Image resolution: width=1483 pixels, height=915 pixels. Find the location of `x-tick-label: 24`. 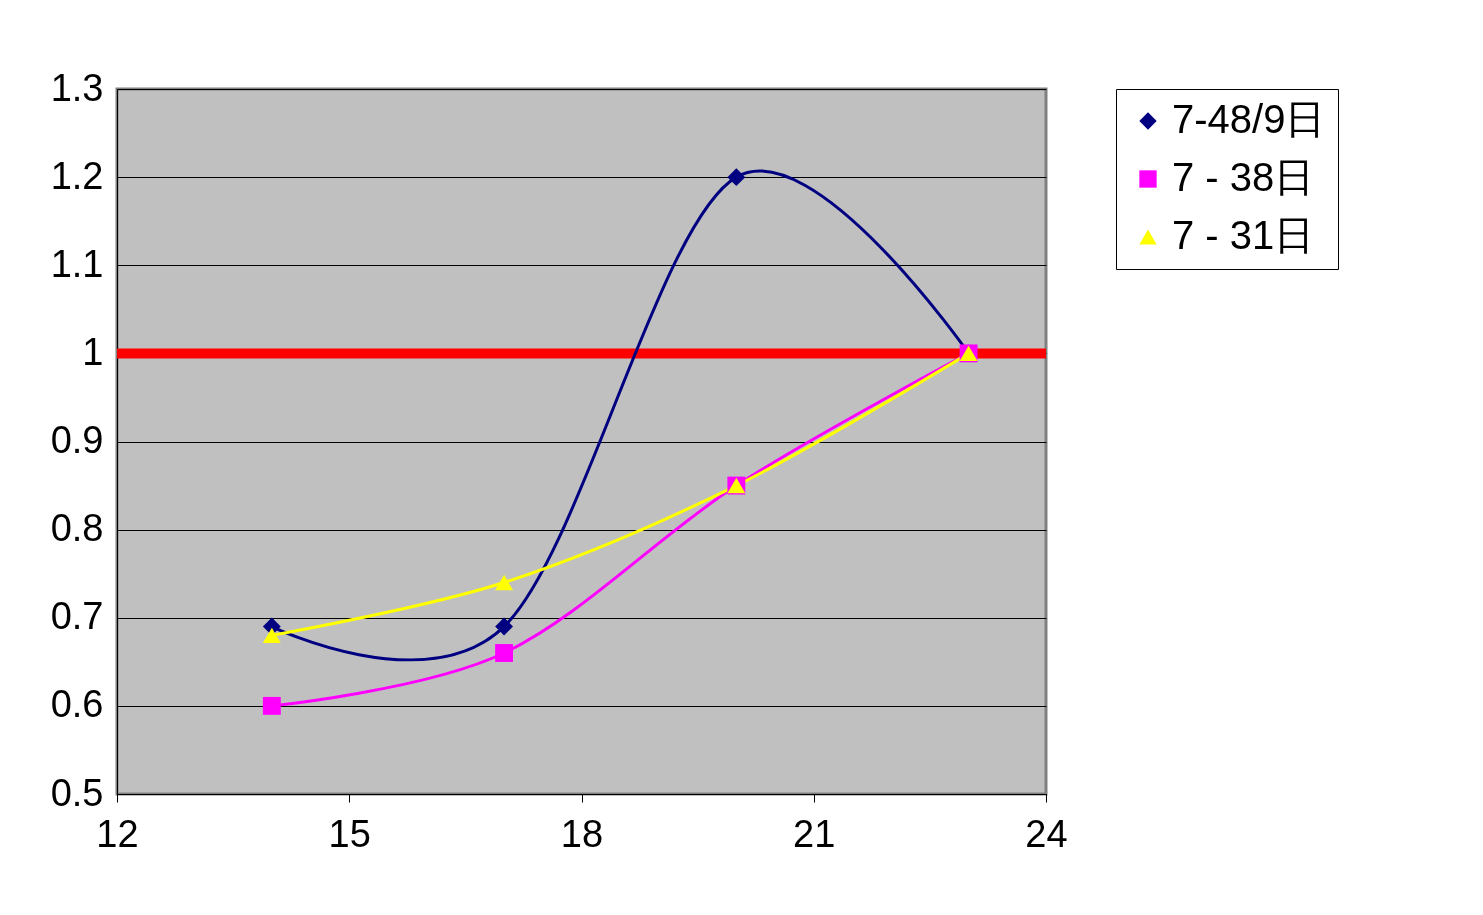

x-tick-label: 24 is located at coordinates (1046, 833).